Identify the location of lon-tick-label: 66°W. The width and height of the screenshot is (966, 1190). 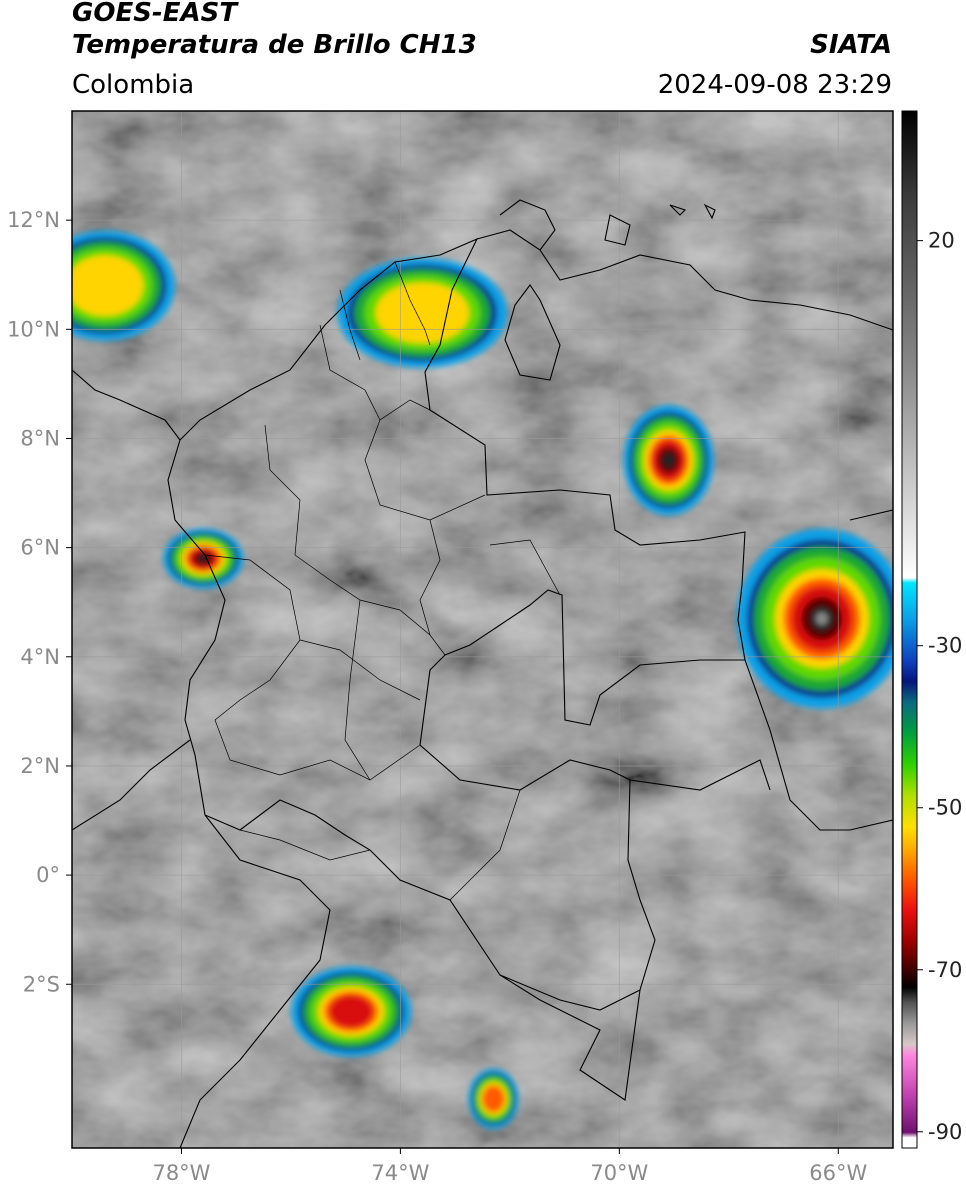
(838, 1173).